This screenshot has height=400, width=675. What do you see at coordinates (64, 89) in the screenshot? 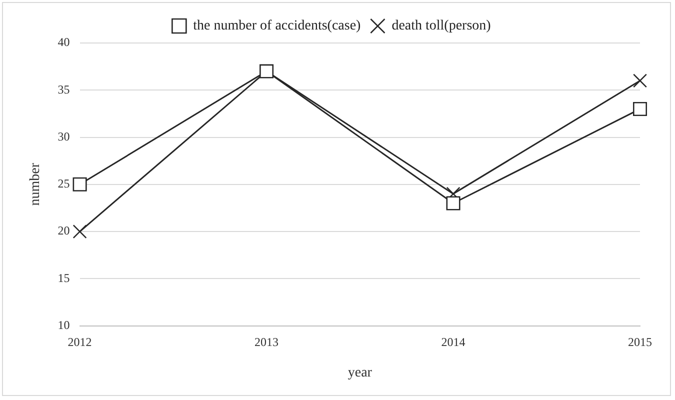
I see `y-tick-label: 35` at bounding box center [64, 89].